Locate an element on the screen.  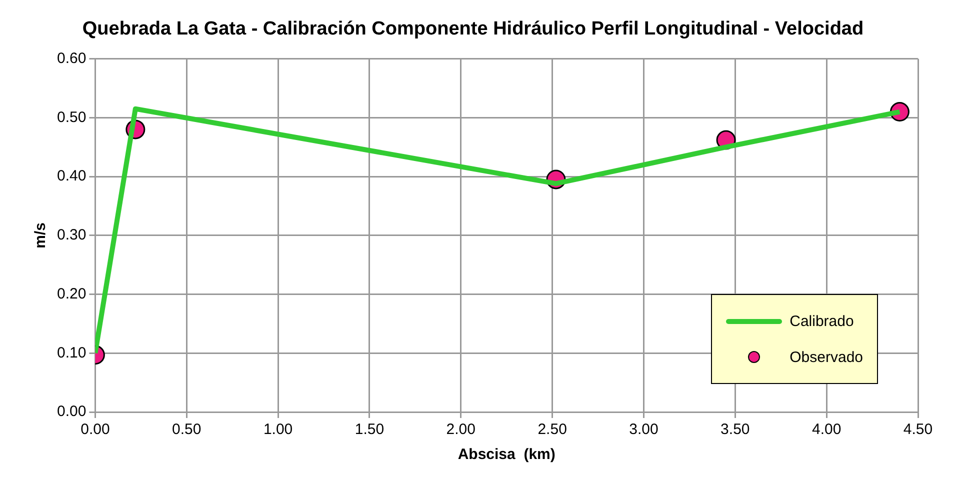
x-tick-label: 3.00 is located at coordinates (643, 429).